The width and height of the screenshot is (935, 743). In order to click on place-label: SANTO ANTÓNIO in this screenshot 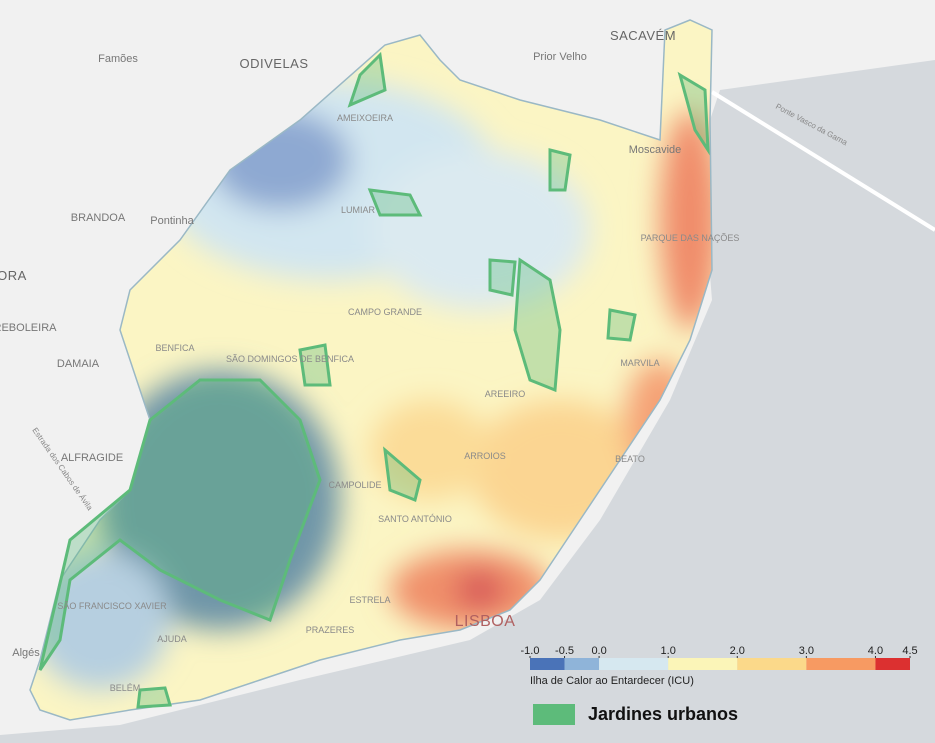, I will do `click(415, 519)`.